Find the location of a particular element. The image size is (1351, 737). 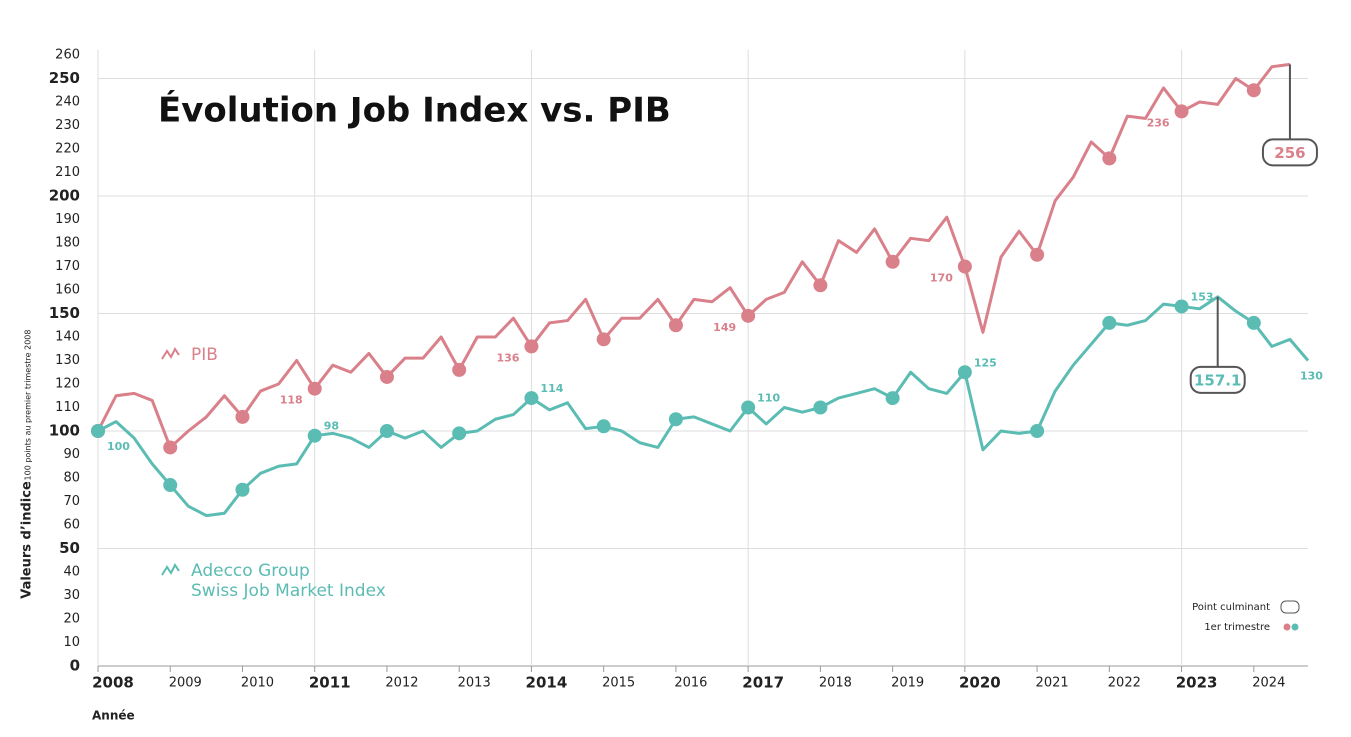

y-axis-label: Valeurs d’indice is located at coordinates (27, 540).